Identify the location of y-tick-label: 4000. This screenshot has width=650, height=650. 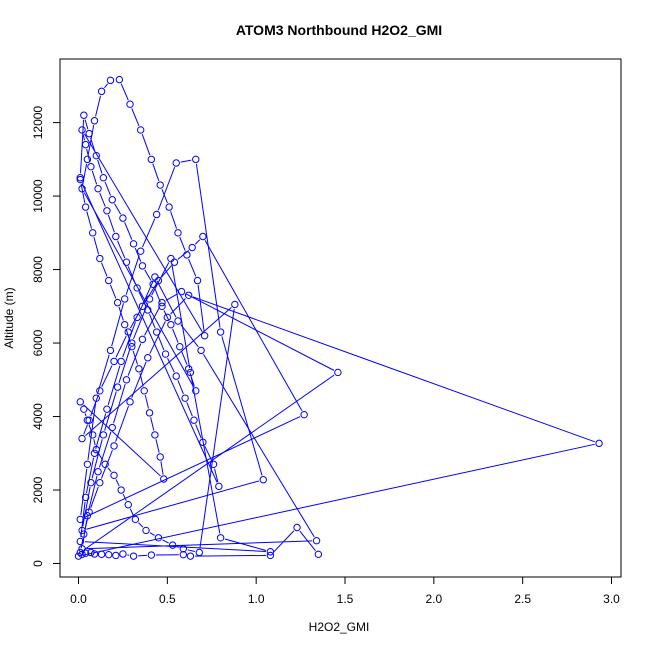
(38, 416).